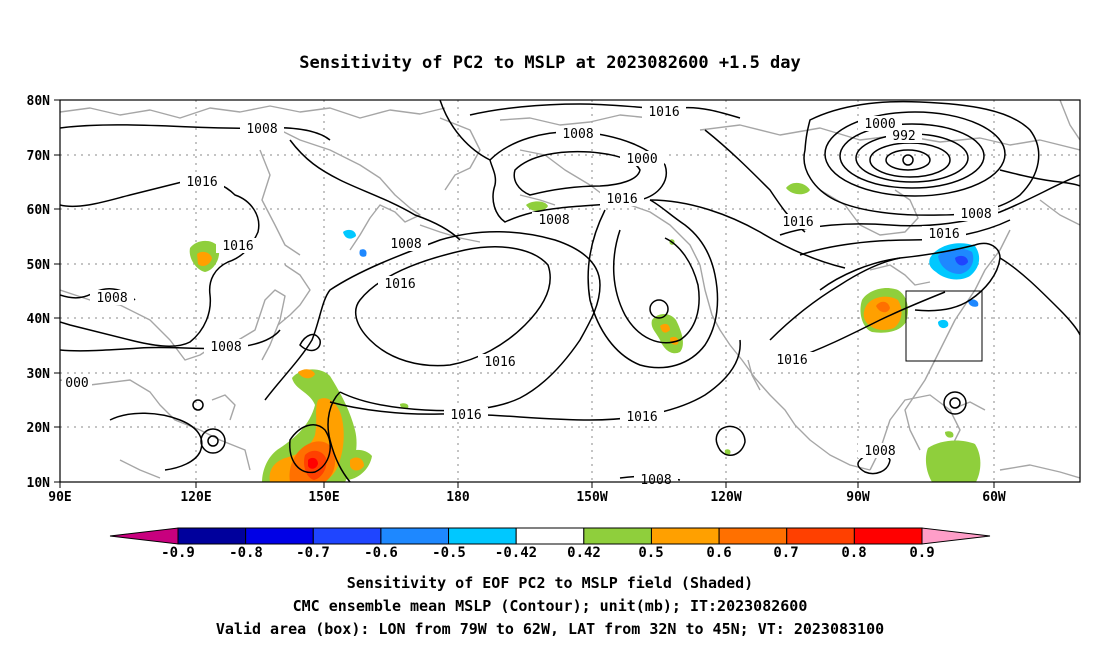 The height and width of the screenshot is (650, 1100). I want to click on colorbar-label: 0.6, so click(718, 553).